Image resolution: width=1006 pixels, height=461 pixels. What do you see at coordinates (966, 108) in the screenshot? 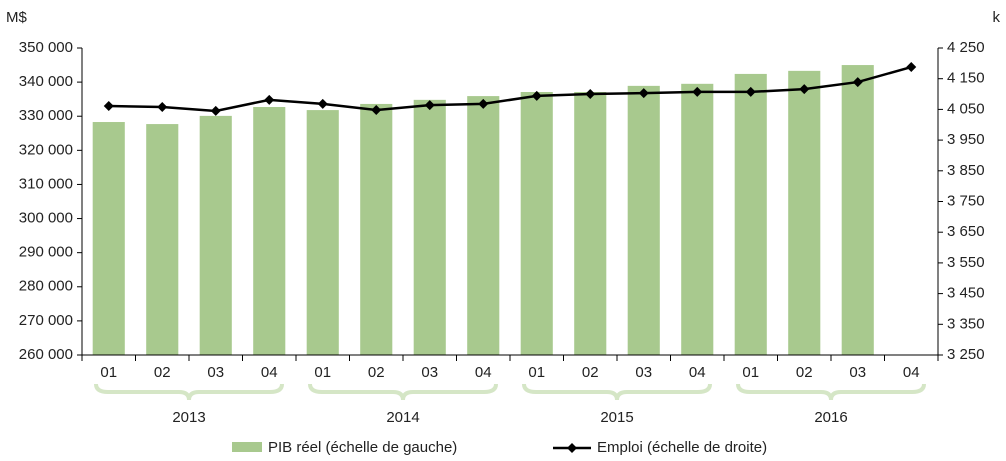
I see `y2-tick-label: 4 050` at bounding box center [966, 108].